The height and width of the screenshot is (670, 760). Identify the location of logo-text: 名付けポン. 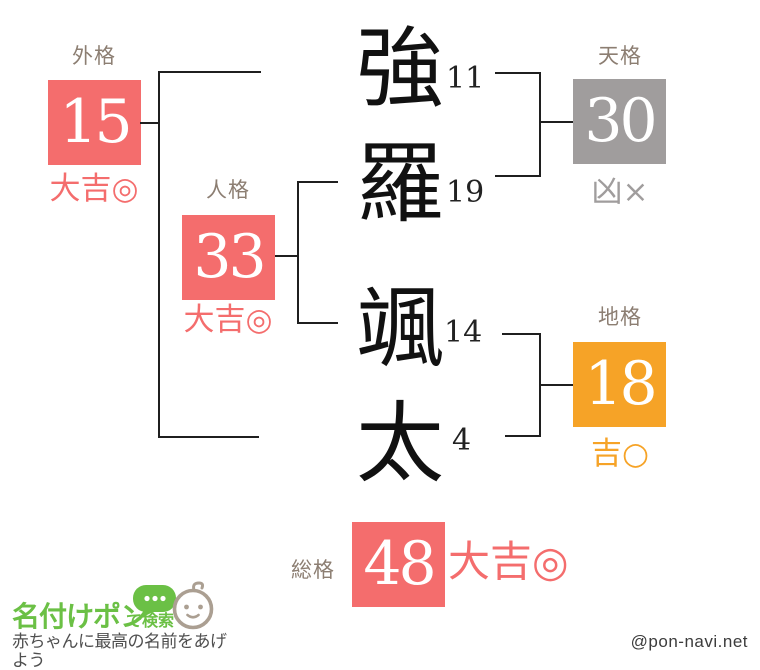
(80, 616).